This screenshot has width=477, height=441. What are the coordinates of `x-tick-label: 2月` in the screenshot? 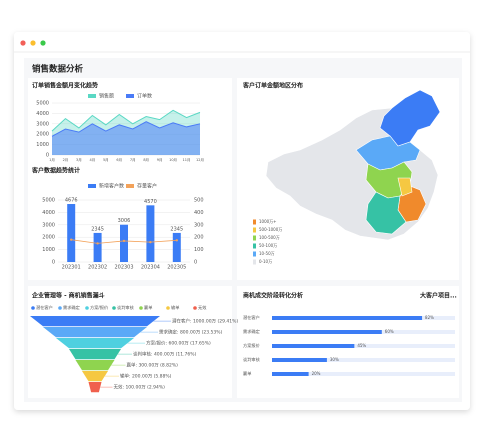 It's located at (66, 159).